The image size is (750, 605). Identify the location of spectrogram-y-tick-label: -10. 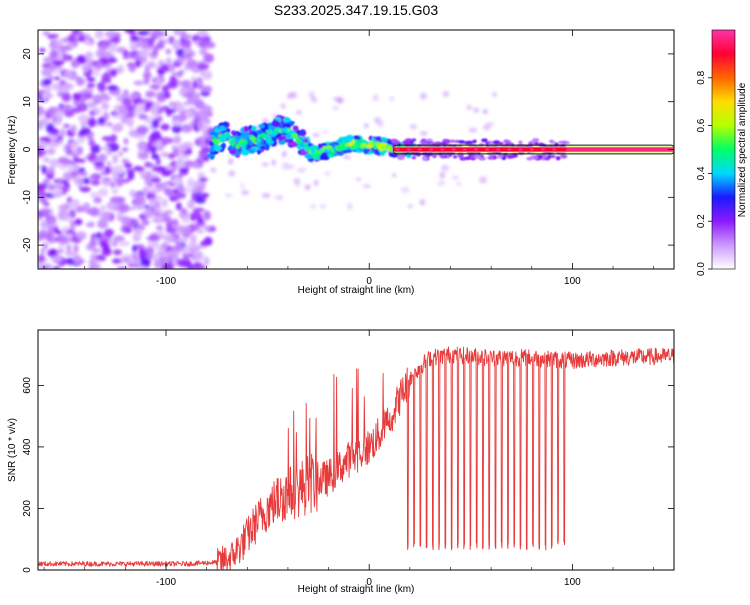
(27, 197).